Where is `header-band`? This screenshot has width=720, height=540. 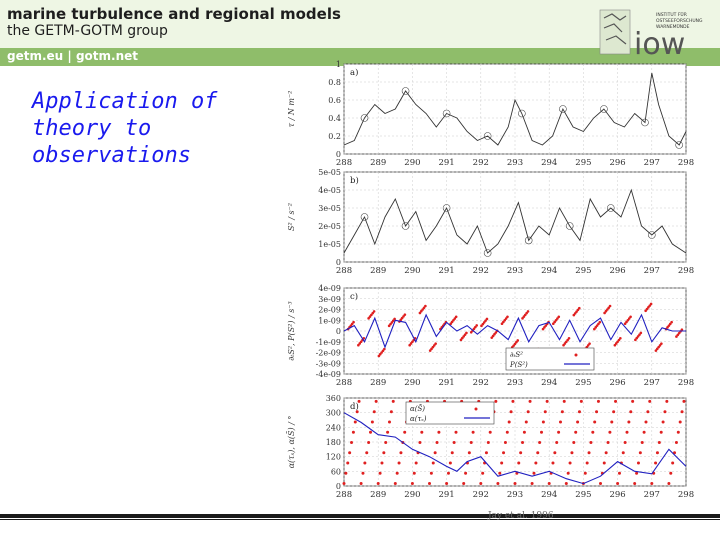 header-band is located at coordinates (360, 57).